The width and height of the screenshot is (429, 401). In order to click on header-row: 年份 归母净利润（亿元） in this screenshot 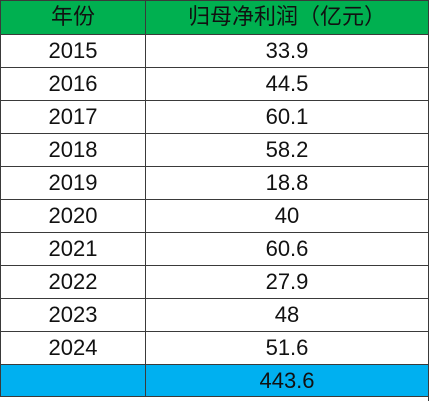, I will do `click(214, 17)`.